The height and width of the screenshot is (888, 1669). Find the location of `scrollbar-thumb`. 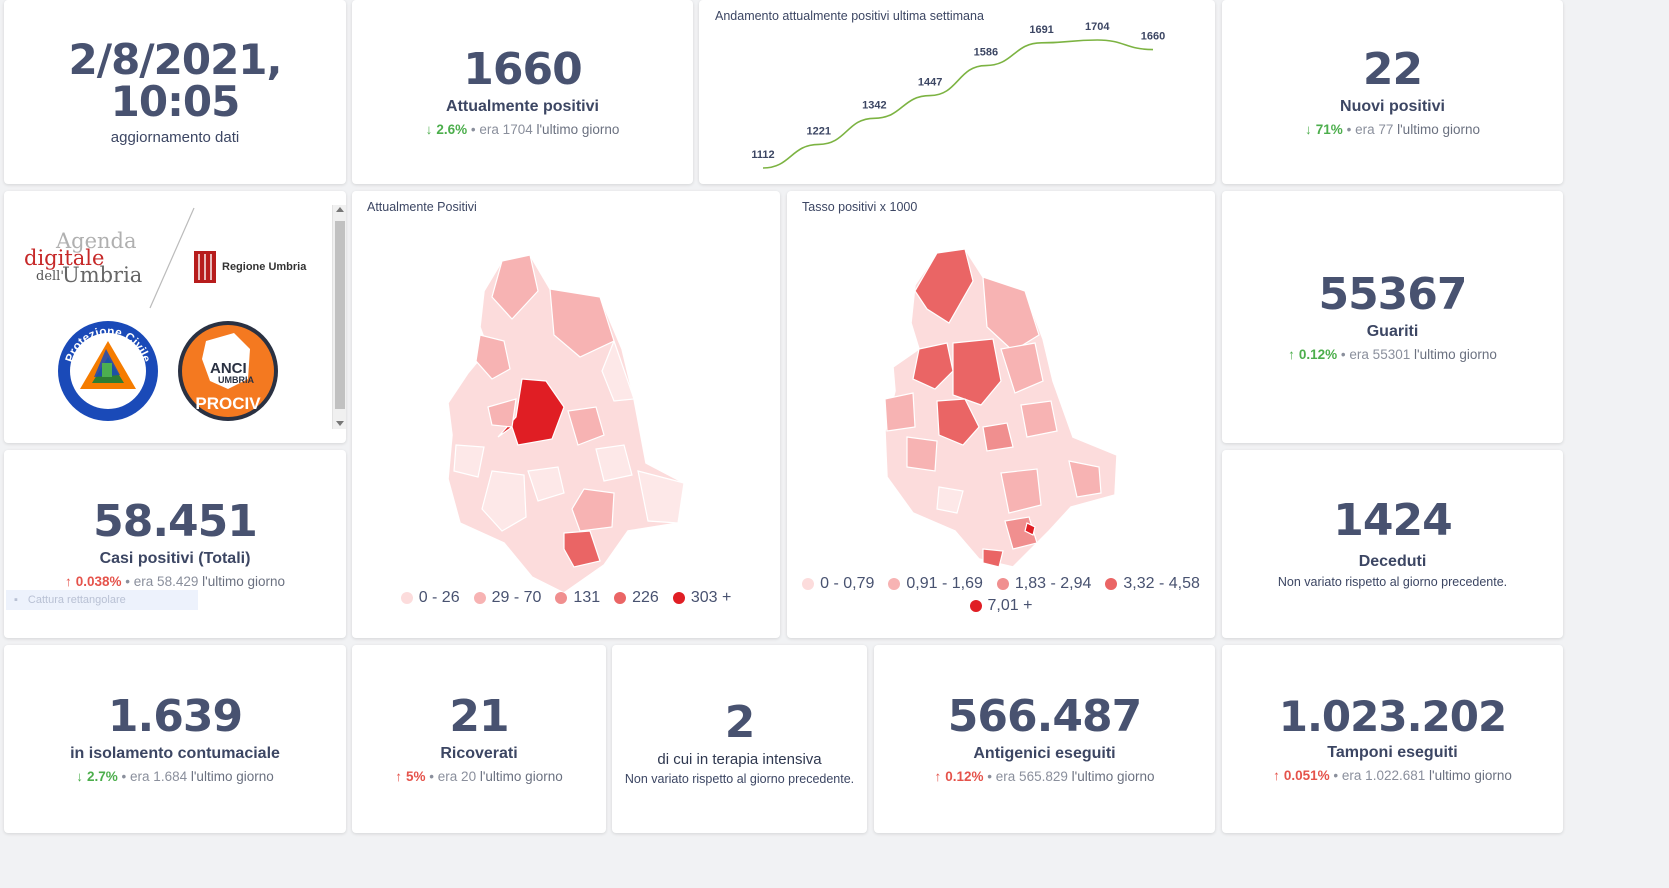

scrollbar-thumb is located at coordinates (340, 315).